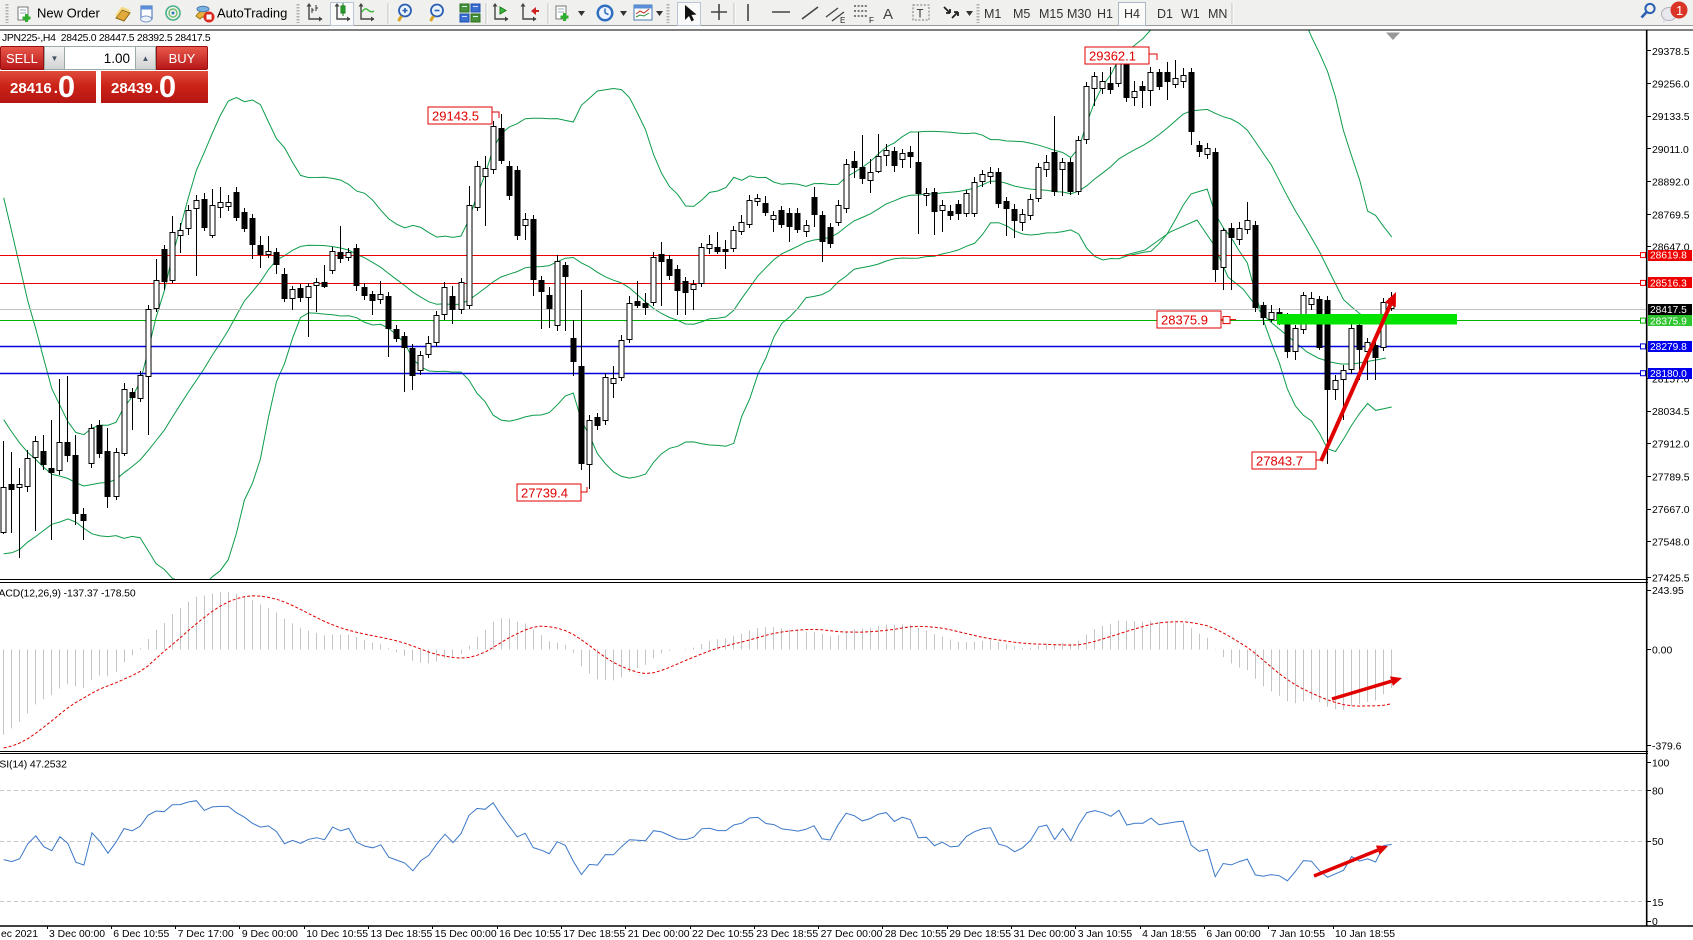 This screenshot has width=1693, height=940. I want to click on svg-text: 31 Dec 00:00, so click(1045, 934).